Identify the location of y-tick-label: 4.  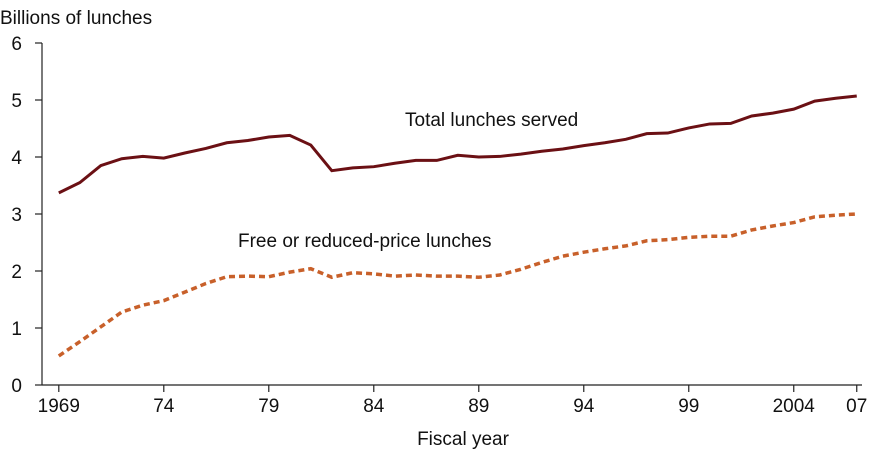
(16, 158).